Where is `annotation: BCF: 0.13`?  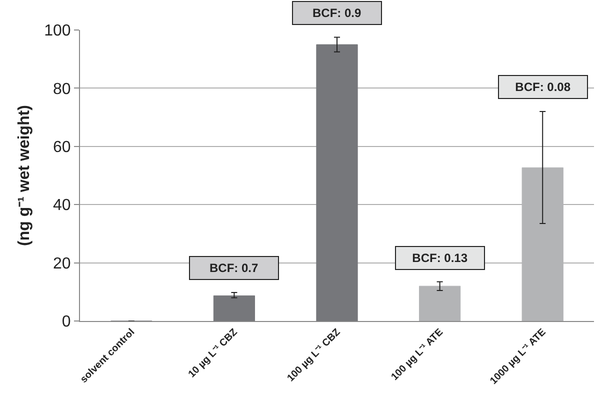
annotation: BCF: 0.13 is located at coordinates (440, 258).